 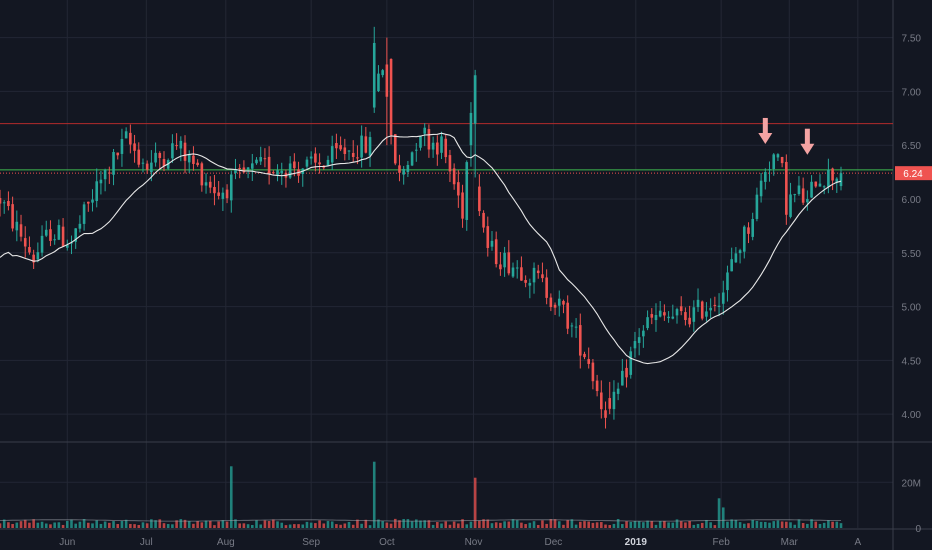 What do you see at coordinates (912, 39) in the screenshot?
I see `price-tick-label: 7.50` at bounding box center [912, 39].